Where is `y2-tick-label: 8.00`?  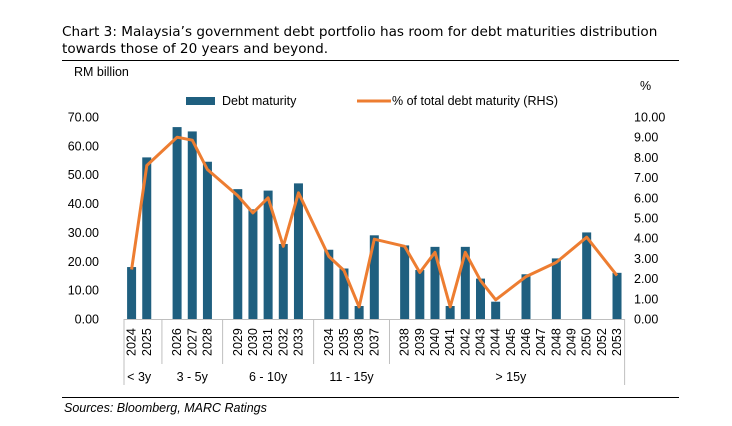
y2-tick-label: 8.00 is located at coordinates (646, 158).